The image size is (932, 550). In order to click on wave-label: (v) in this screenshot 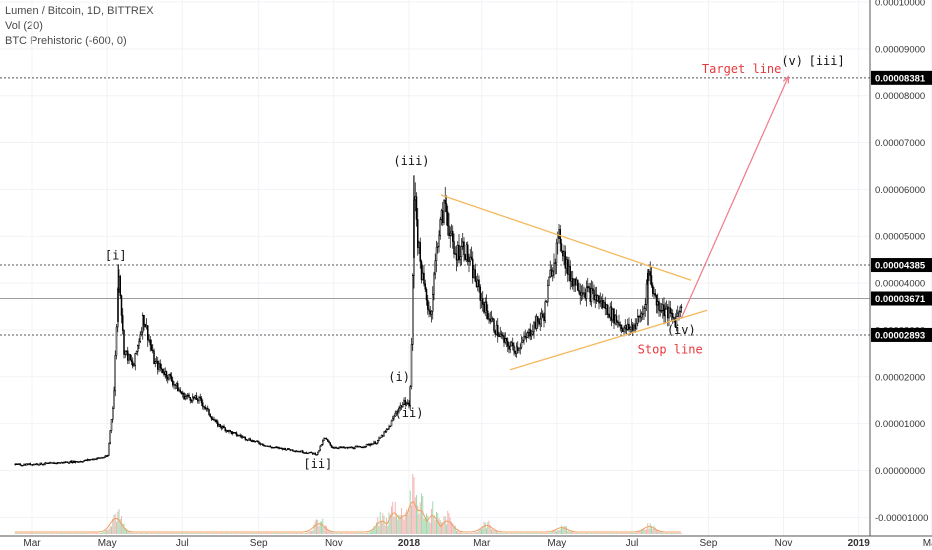, I will do `click(792, 61)`.